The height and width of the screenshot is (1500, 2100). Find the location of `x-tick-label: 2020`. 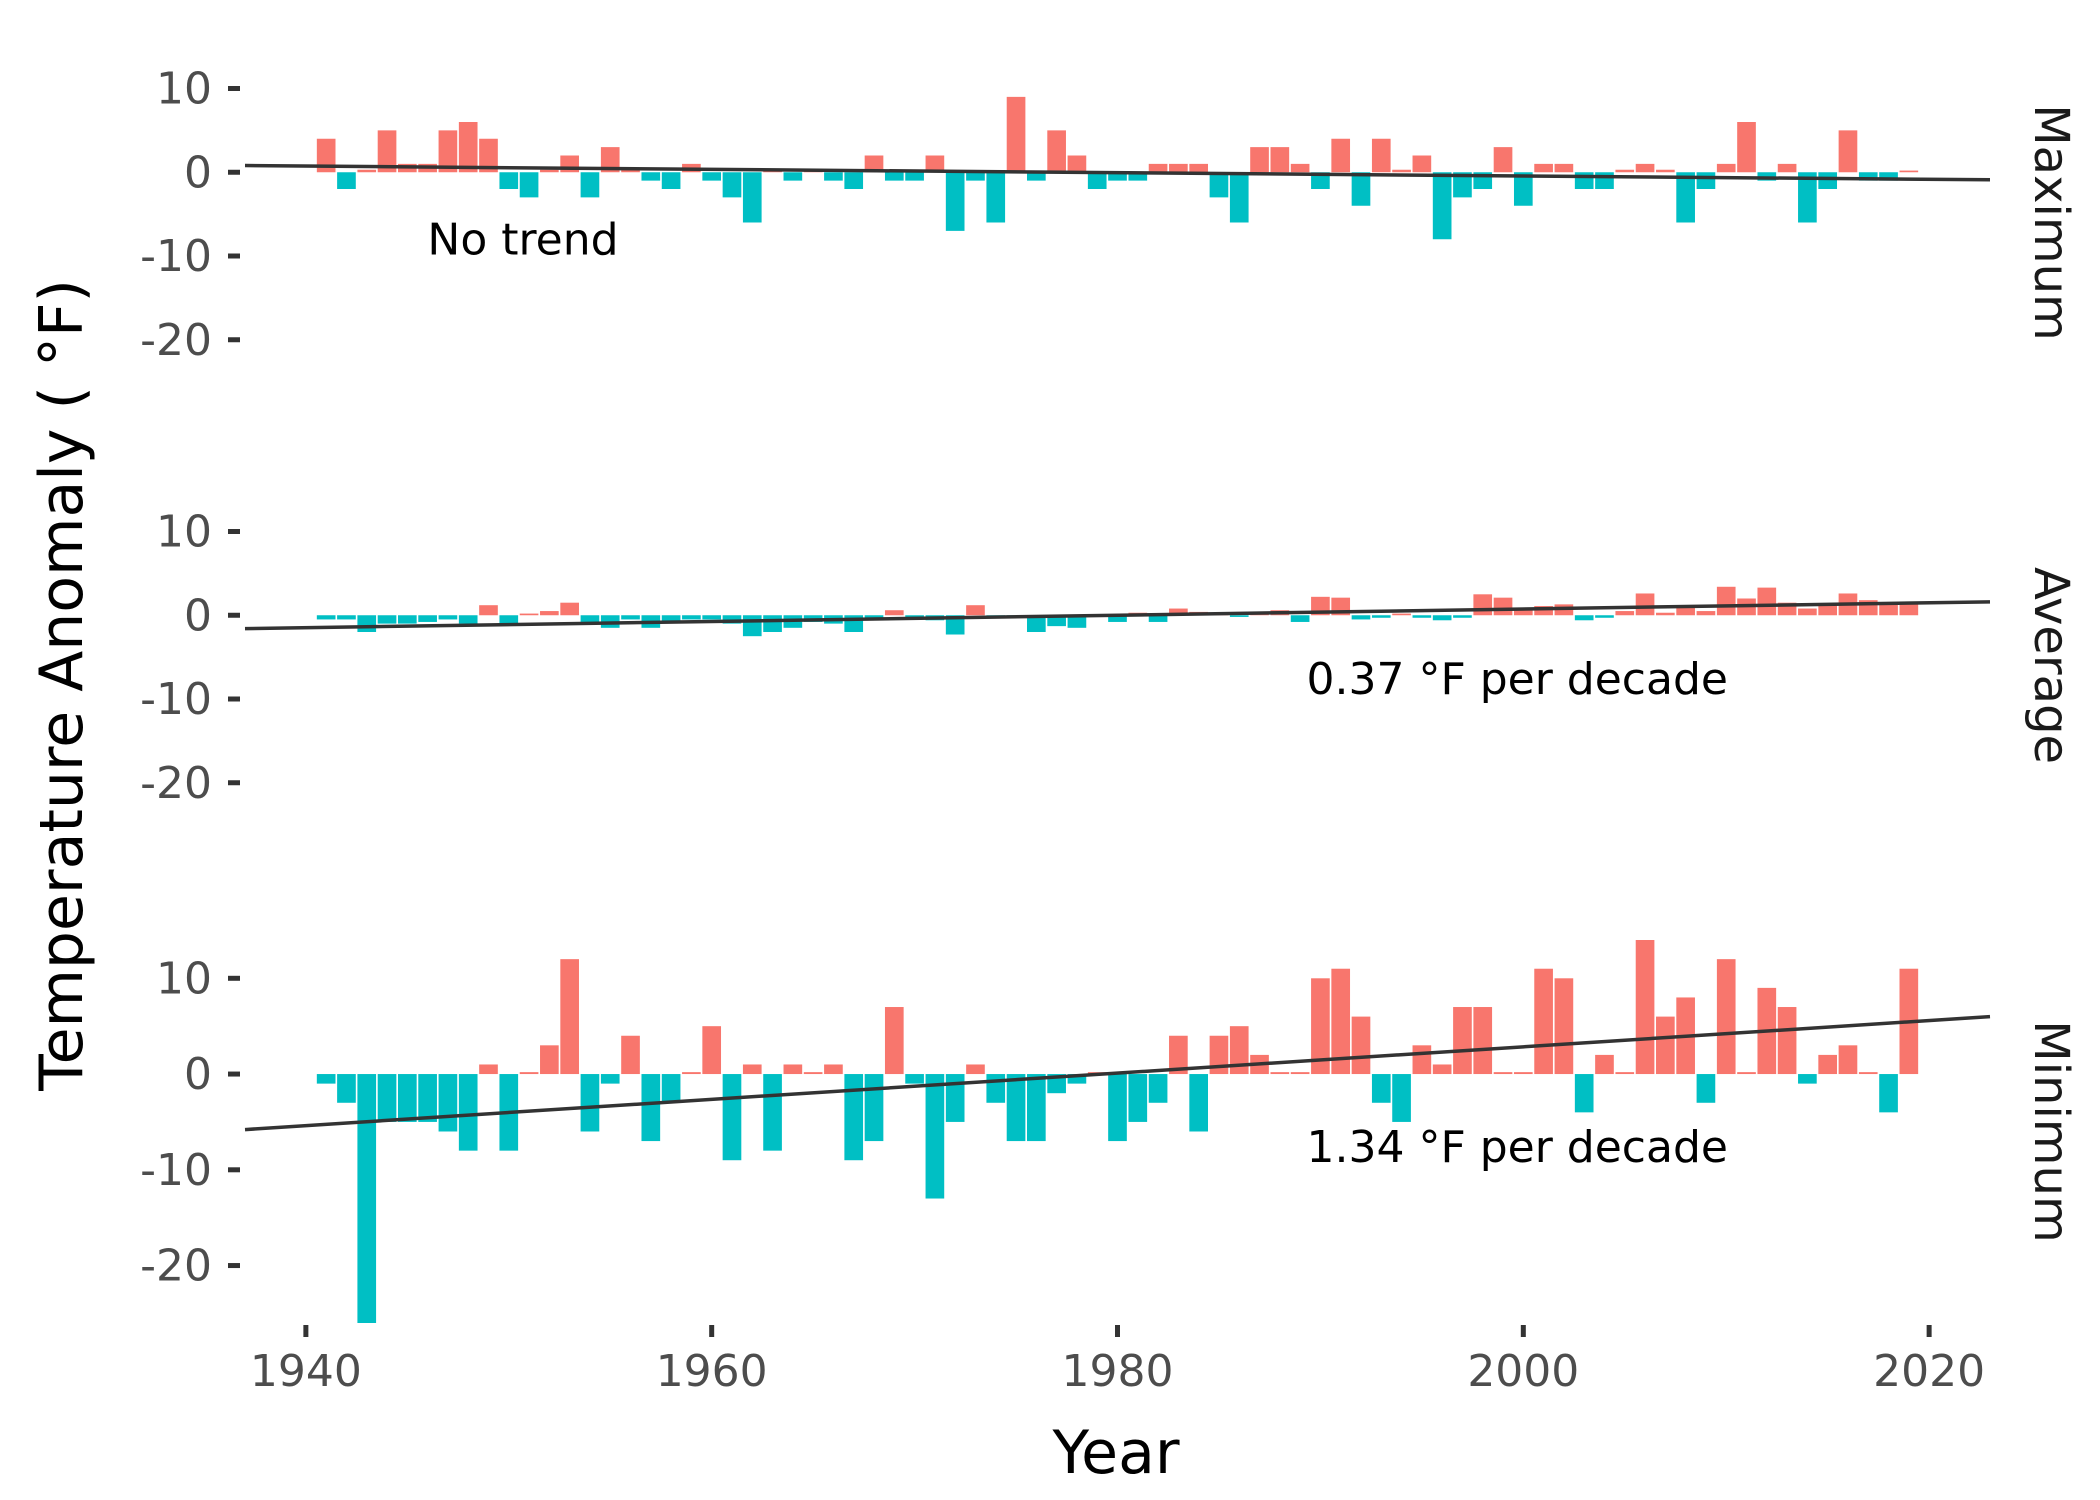

x-tick-label: 2020 is located at coordinates (1929, 1371).